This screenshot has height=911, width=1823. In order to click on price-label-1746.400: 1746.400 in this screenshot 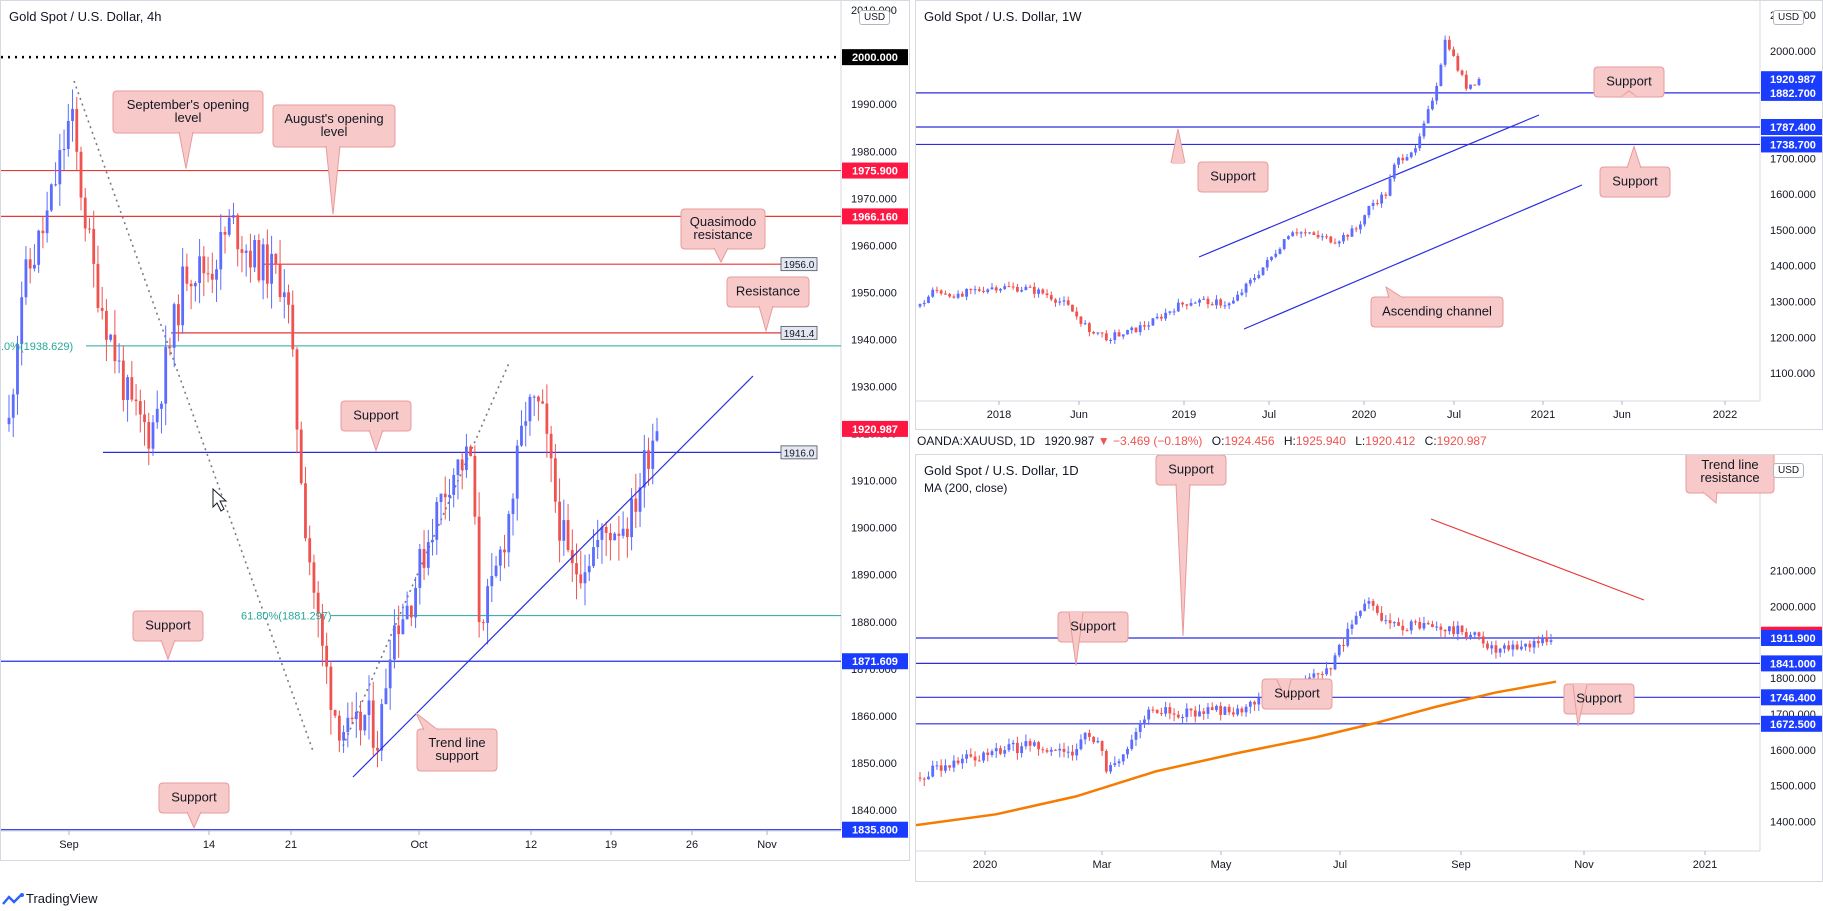, I will do `click(1791, 697)`.